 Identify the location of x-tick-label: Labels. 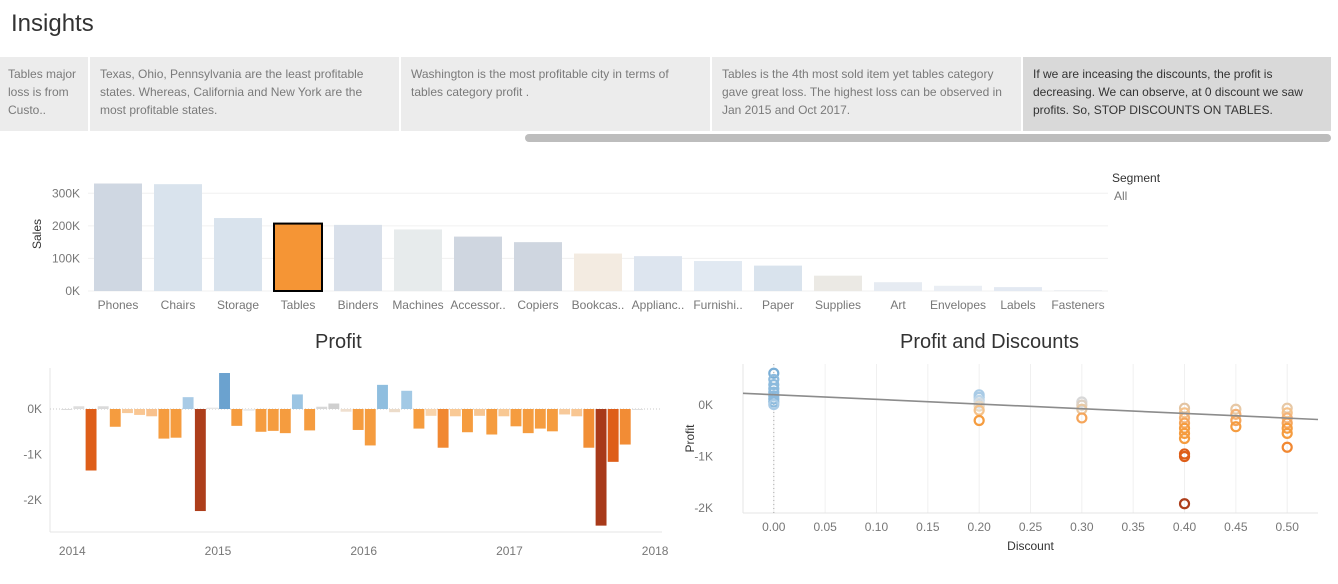
(1017, 305).